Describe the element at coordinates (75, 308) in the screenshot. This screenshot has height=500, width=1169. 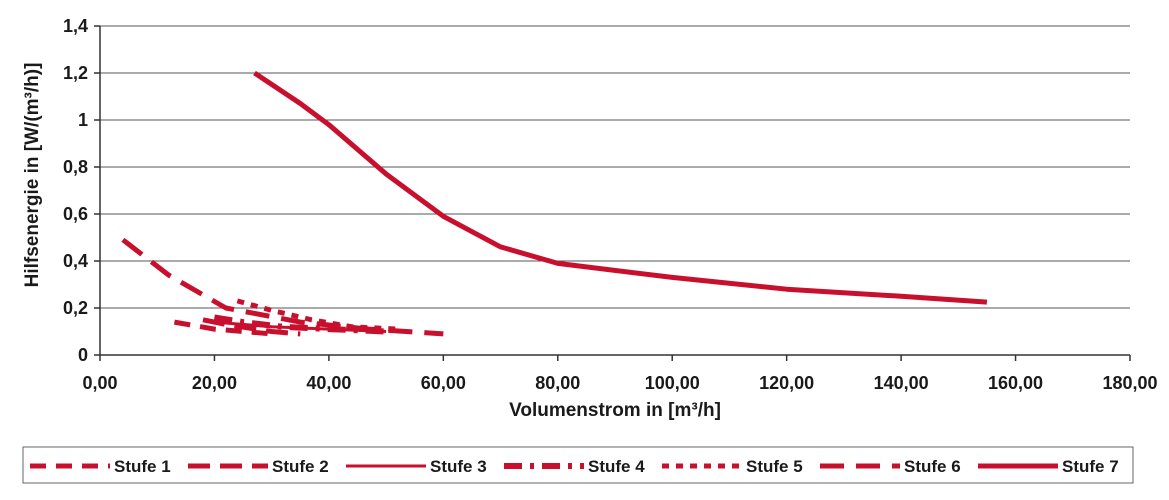
I see `y-tick-label: 0,2` at that location.